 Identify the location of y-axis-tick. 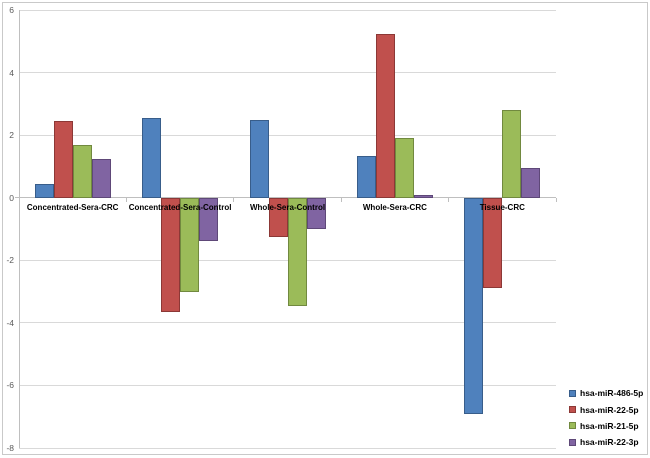
(17, 198).